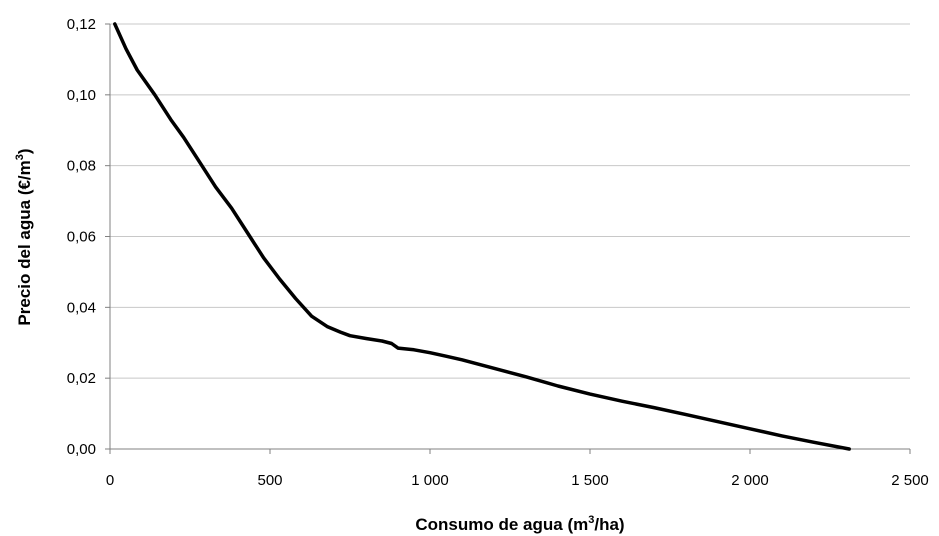 This screenshot has height=536, width=939. Describe the element at coordinates (81, 378) in the screenshot. I see `y-tick-label-1: 0,02` at that location.